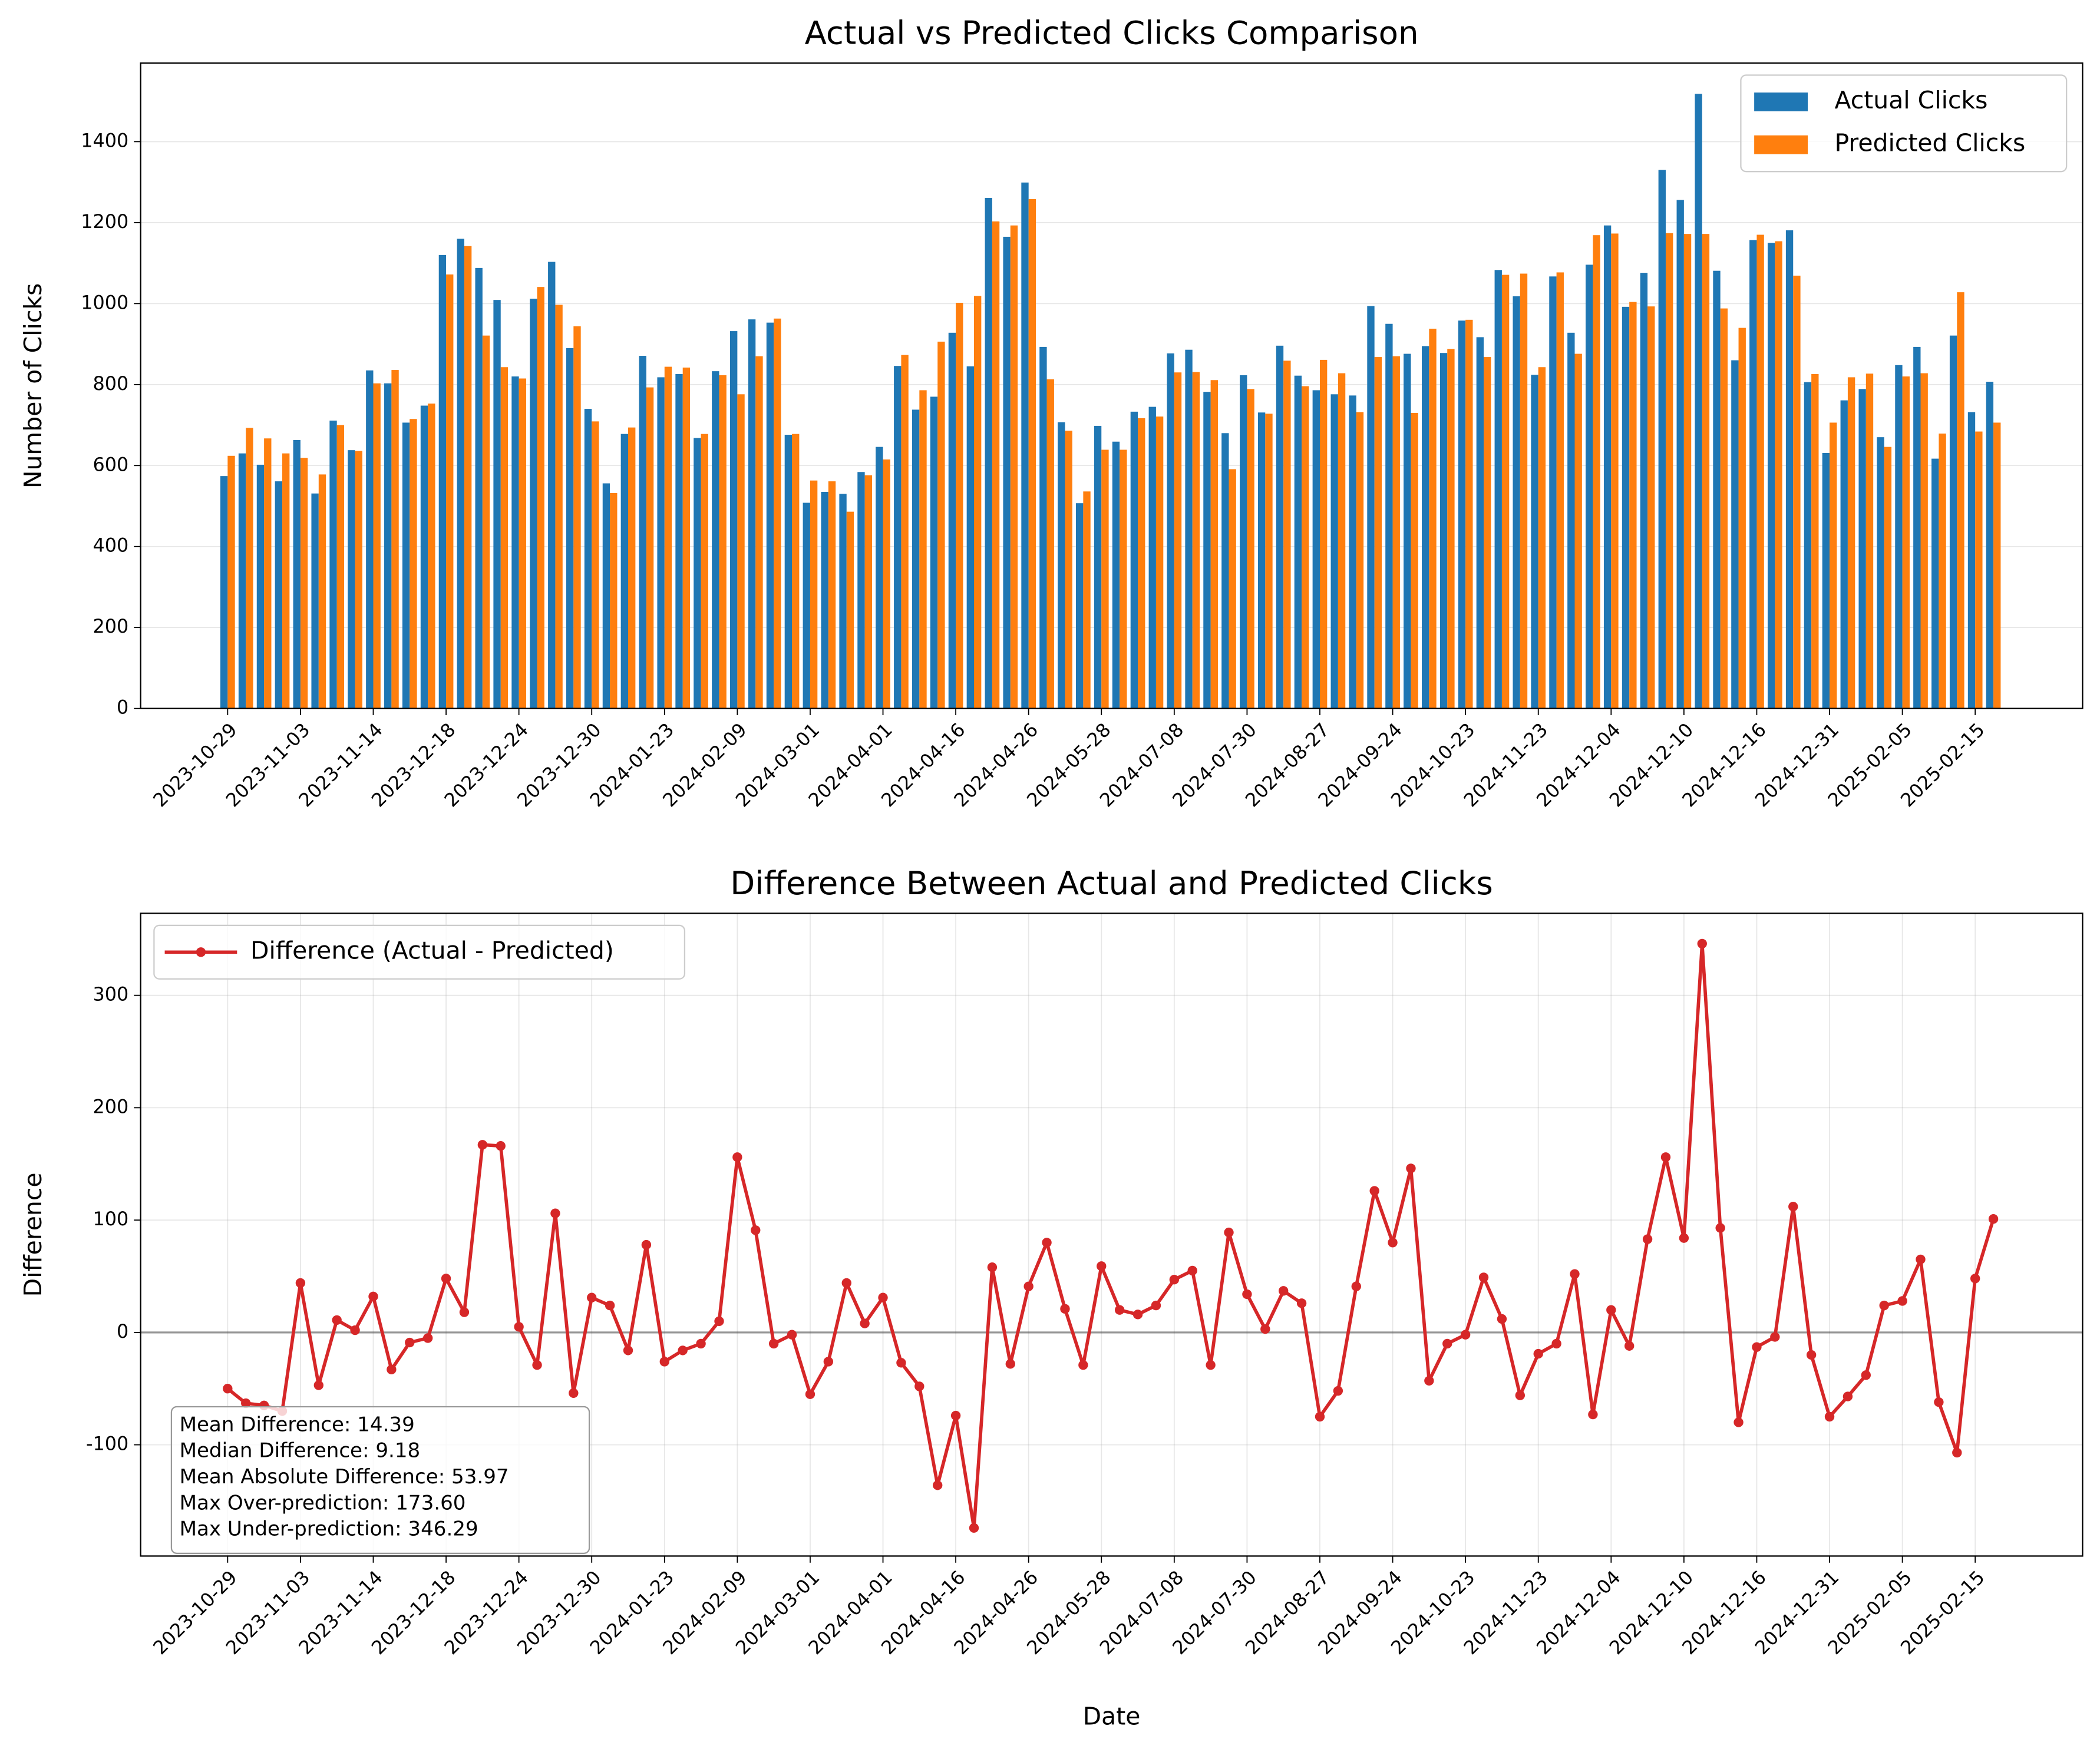  I want to click on y-tick-label: 300, so click(110, 994).